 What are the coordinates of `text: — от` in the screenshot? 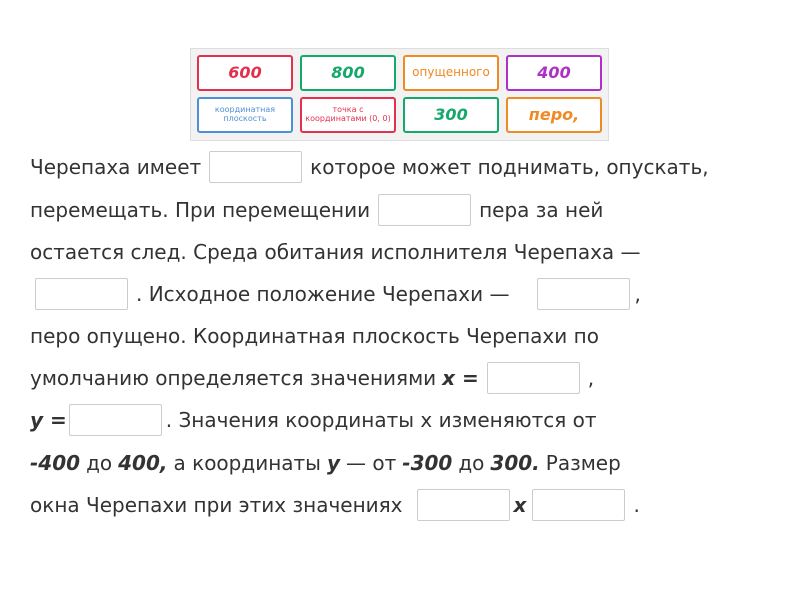 It's located at (371, 463).